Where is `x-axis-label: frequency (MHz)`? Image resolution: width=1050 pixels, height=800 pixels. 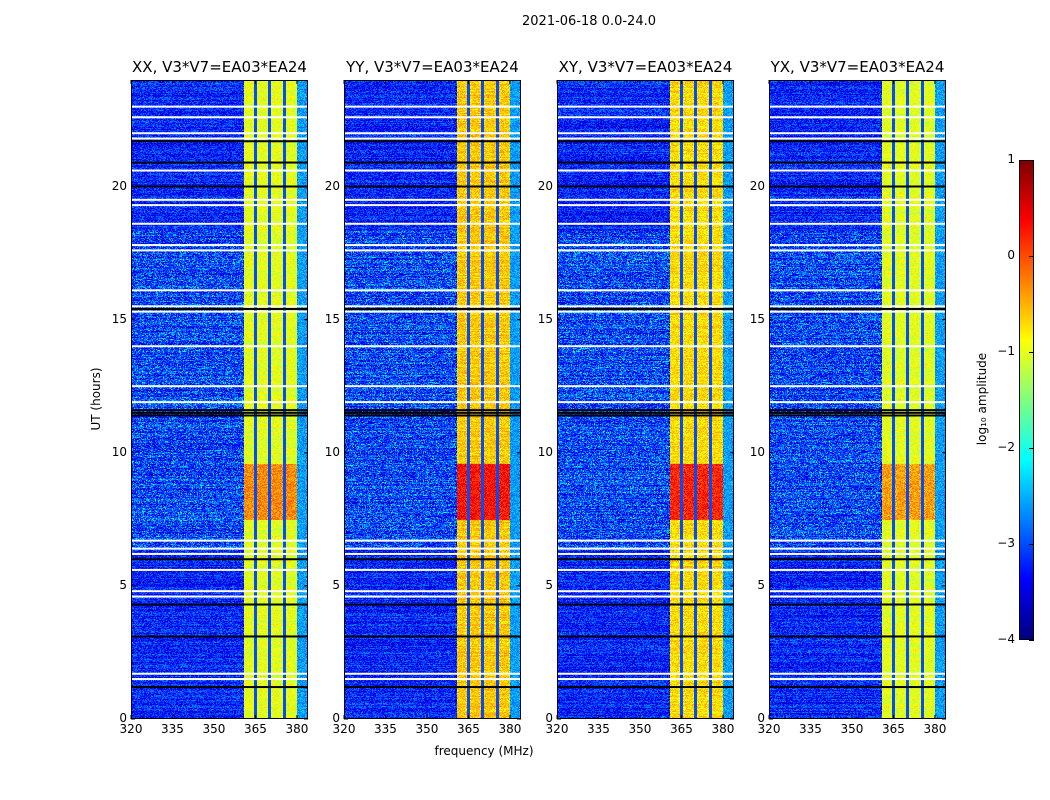
x-axis-label: frequency (MHz) is located at coordinates (484, 751).